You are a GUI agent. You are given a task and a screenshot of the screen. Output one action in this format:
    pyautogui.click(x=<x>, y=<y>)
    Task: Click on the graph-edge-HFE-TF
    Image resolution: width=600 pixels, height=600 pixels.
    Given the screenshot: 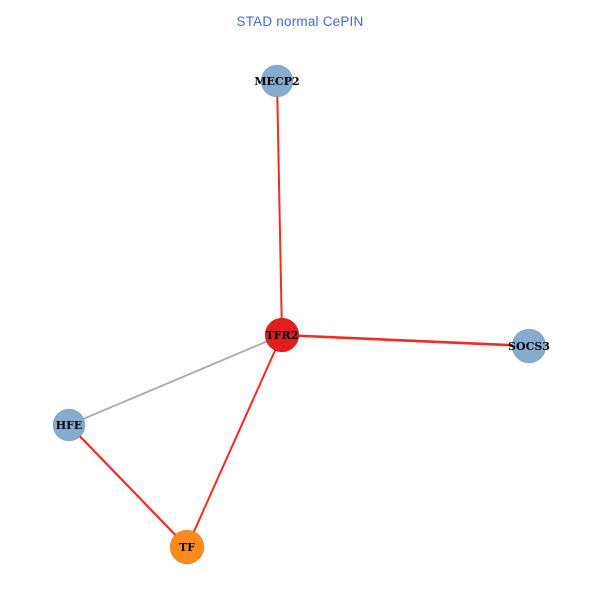 What is the action you would take?
    pyautogui.click(x=128, y=486)
    